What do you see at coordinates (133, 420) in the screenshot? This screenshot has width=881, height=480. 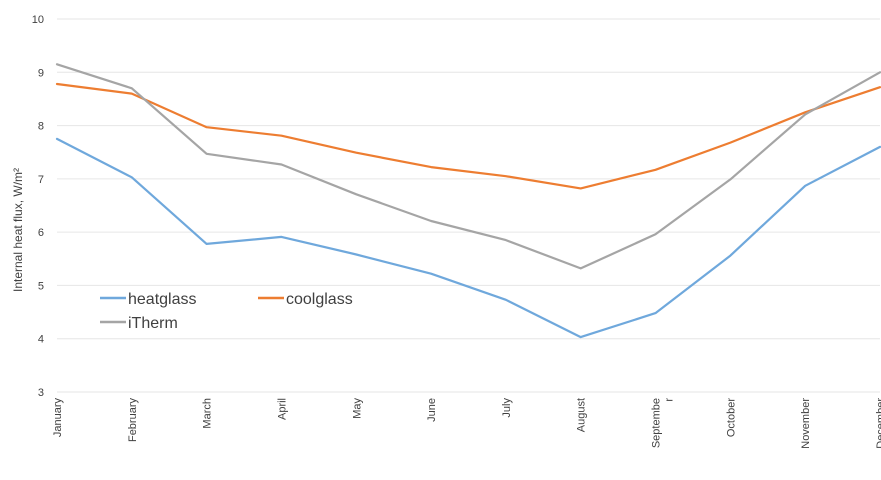 I see `x-tick-label: February` at bounding box center [133, 420].